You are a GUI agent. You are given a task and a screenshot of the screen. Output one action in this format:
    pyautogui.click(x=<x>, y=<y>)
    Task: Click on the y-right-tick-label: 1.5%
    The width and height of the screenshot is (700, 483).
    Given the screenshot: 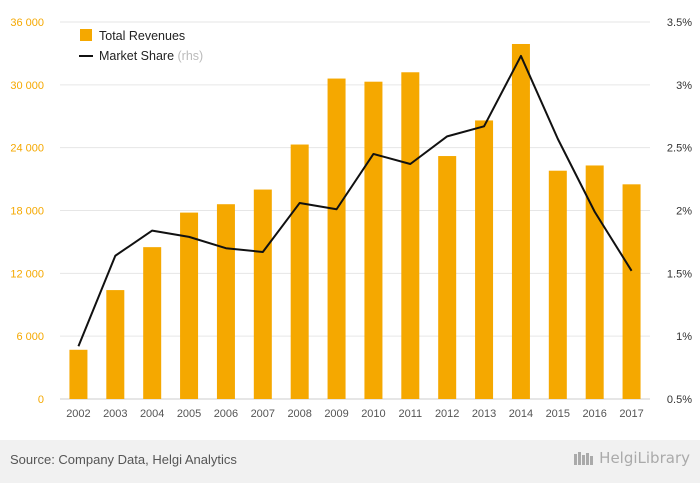 What is the action you would take?
    pyautogui.click(x=679, y=274)
    